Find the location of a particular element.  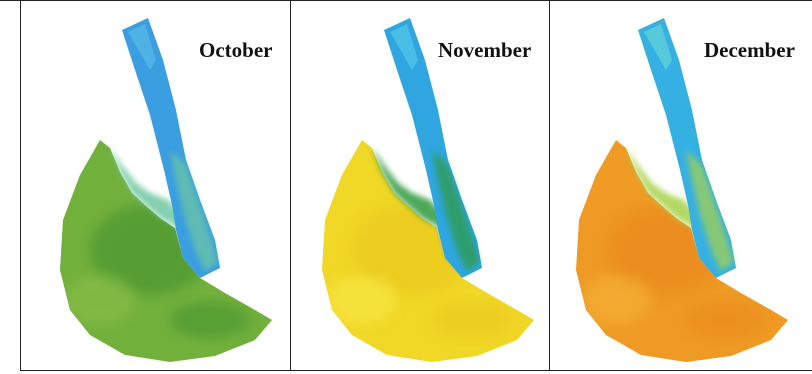

panel-label-october: October is located at coordinates (236, 50).